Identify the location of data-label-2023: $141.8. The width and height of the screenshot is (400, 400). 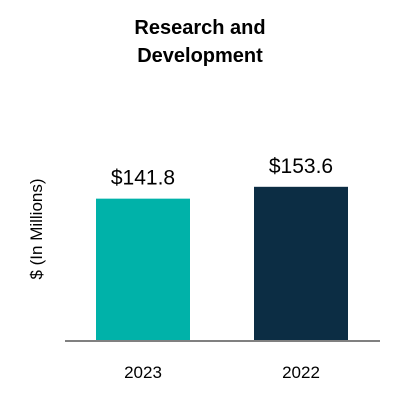
(143, 178).